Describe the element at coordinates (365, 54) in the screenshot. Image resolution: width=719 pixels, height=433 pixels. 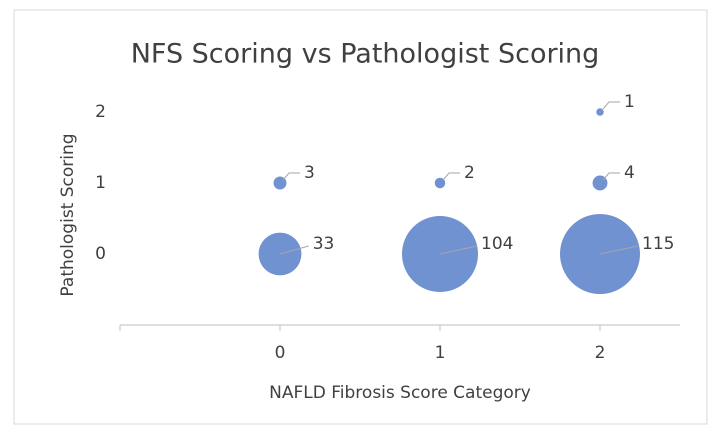
I see `chart-title: NFS Scoring vs Pathologist Scoring` at that location.